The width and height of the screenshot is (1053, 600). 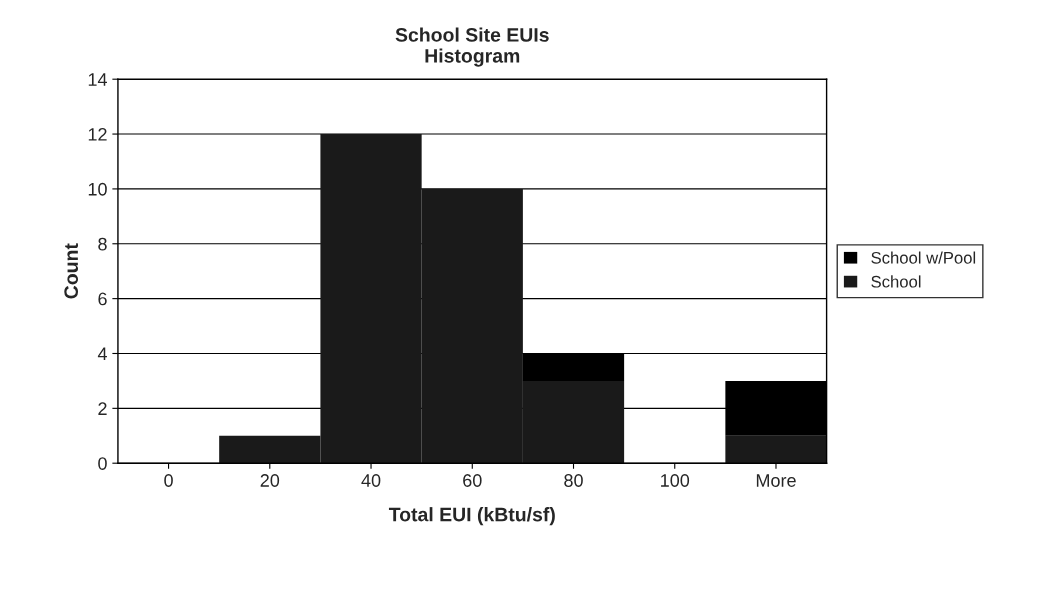 I want to click on x-tick-label: More, so click(x=776, y=480).